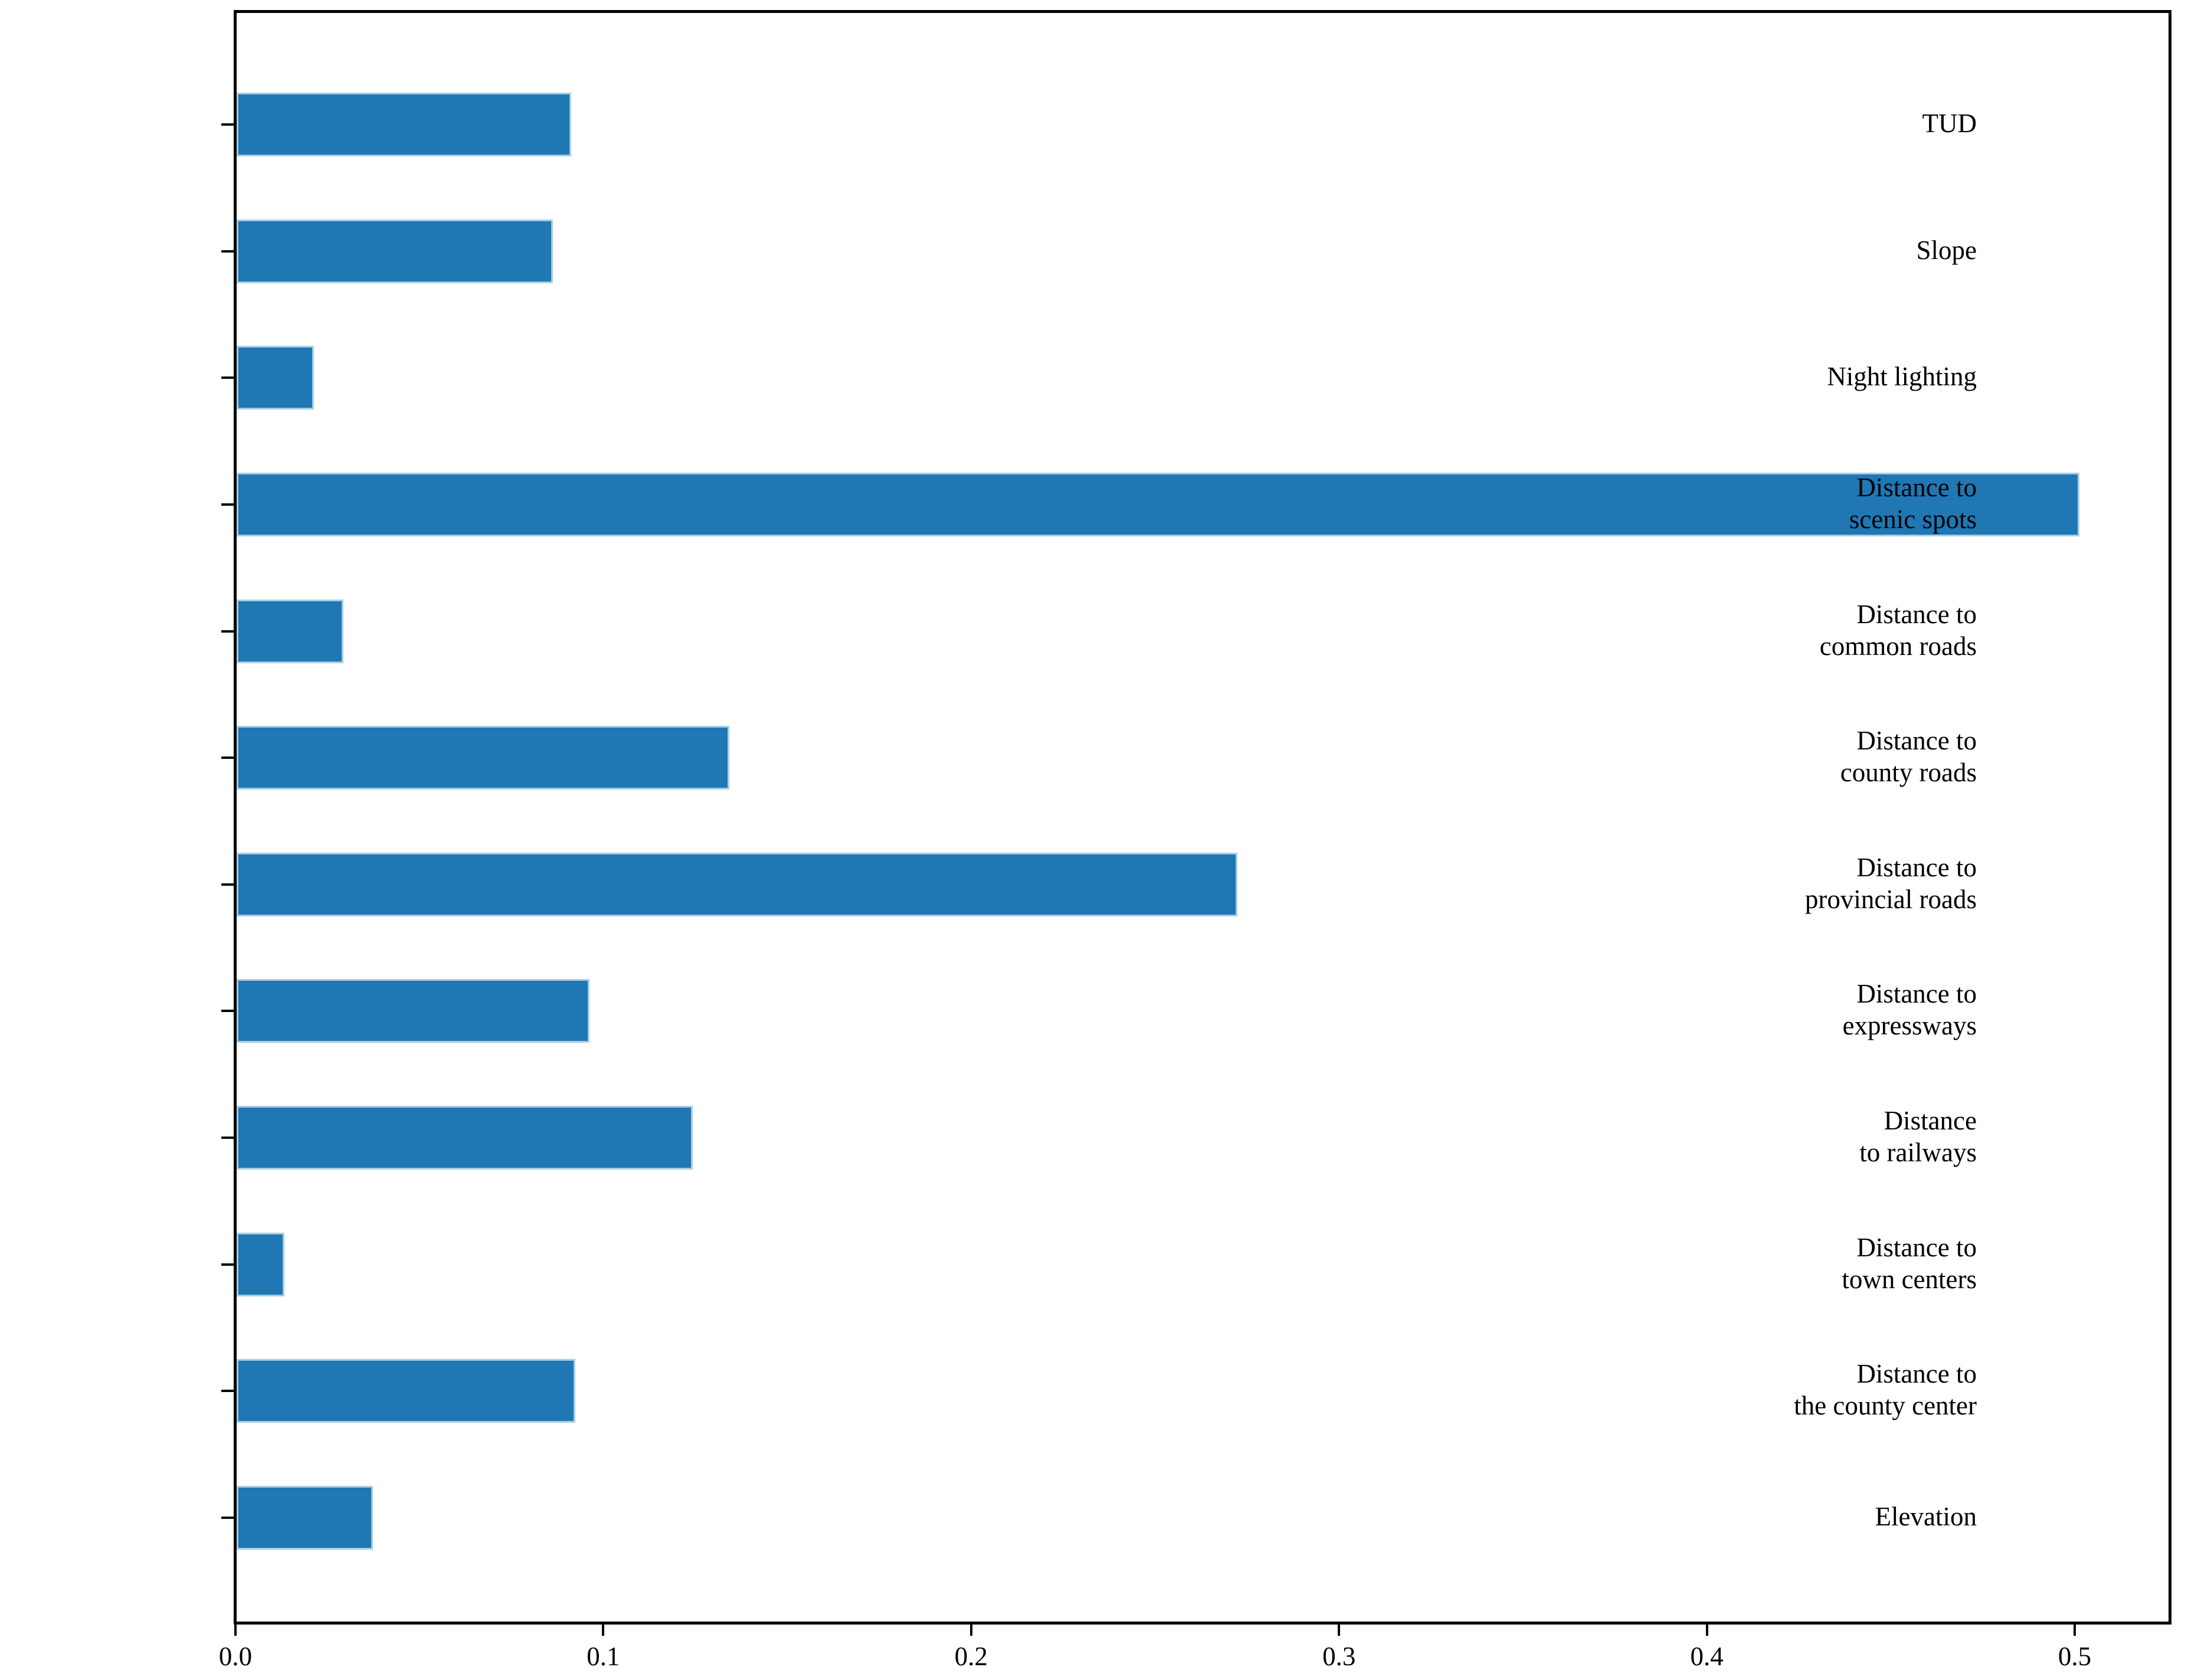 This screenshot has width=2188, height=1680. I want to click on y-tick-label: Distance to town centers, so click(1909, 1263).